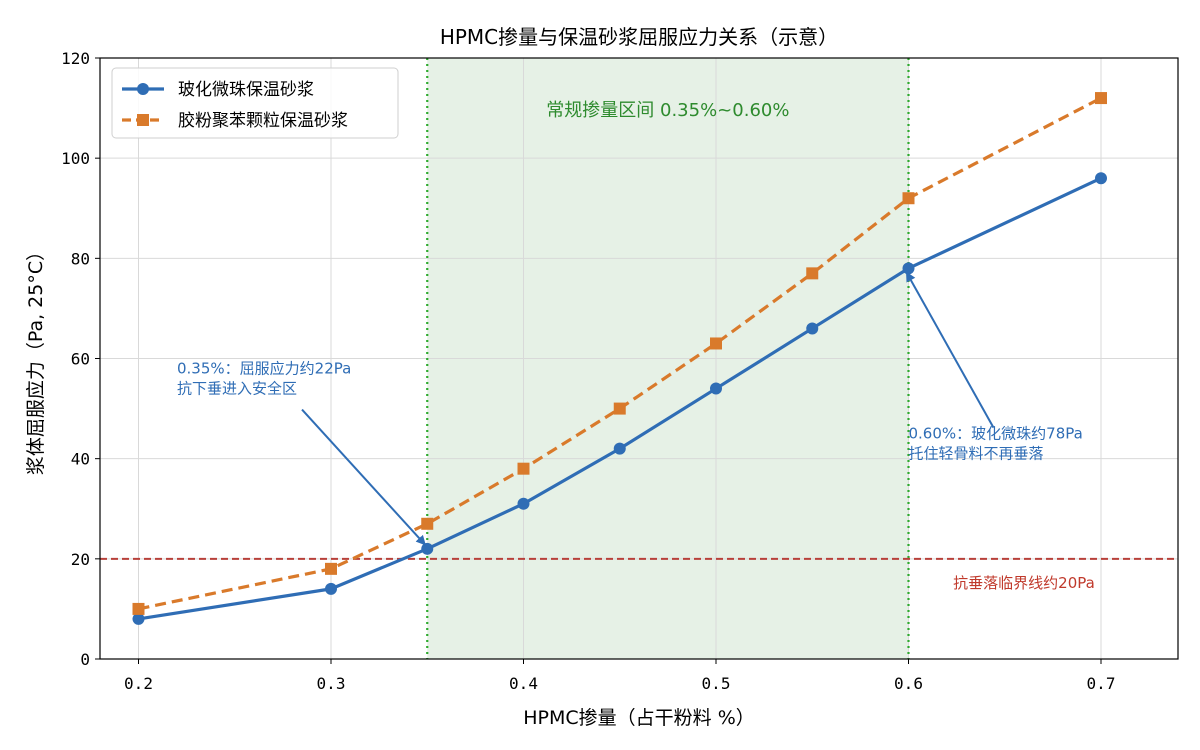  What do you see at coordinates (36, 358) in the screenshot?
I see `y-axis-label: 浆体屈服应力（Pa, 25°C）` at bounding box center [36, 358].